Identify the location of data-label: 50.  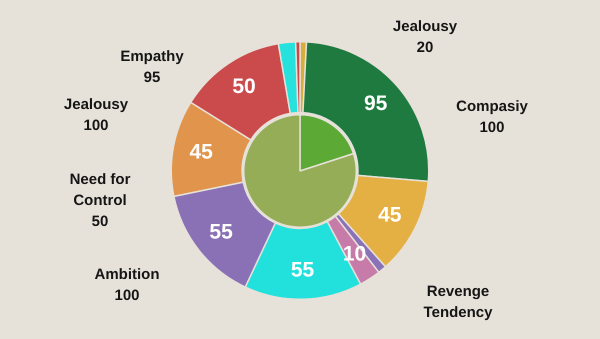
(244, 86).